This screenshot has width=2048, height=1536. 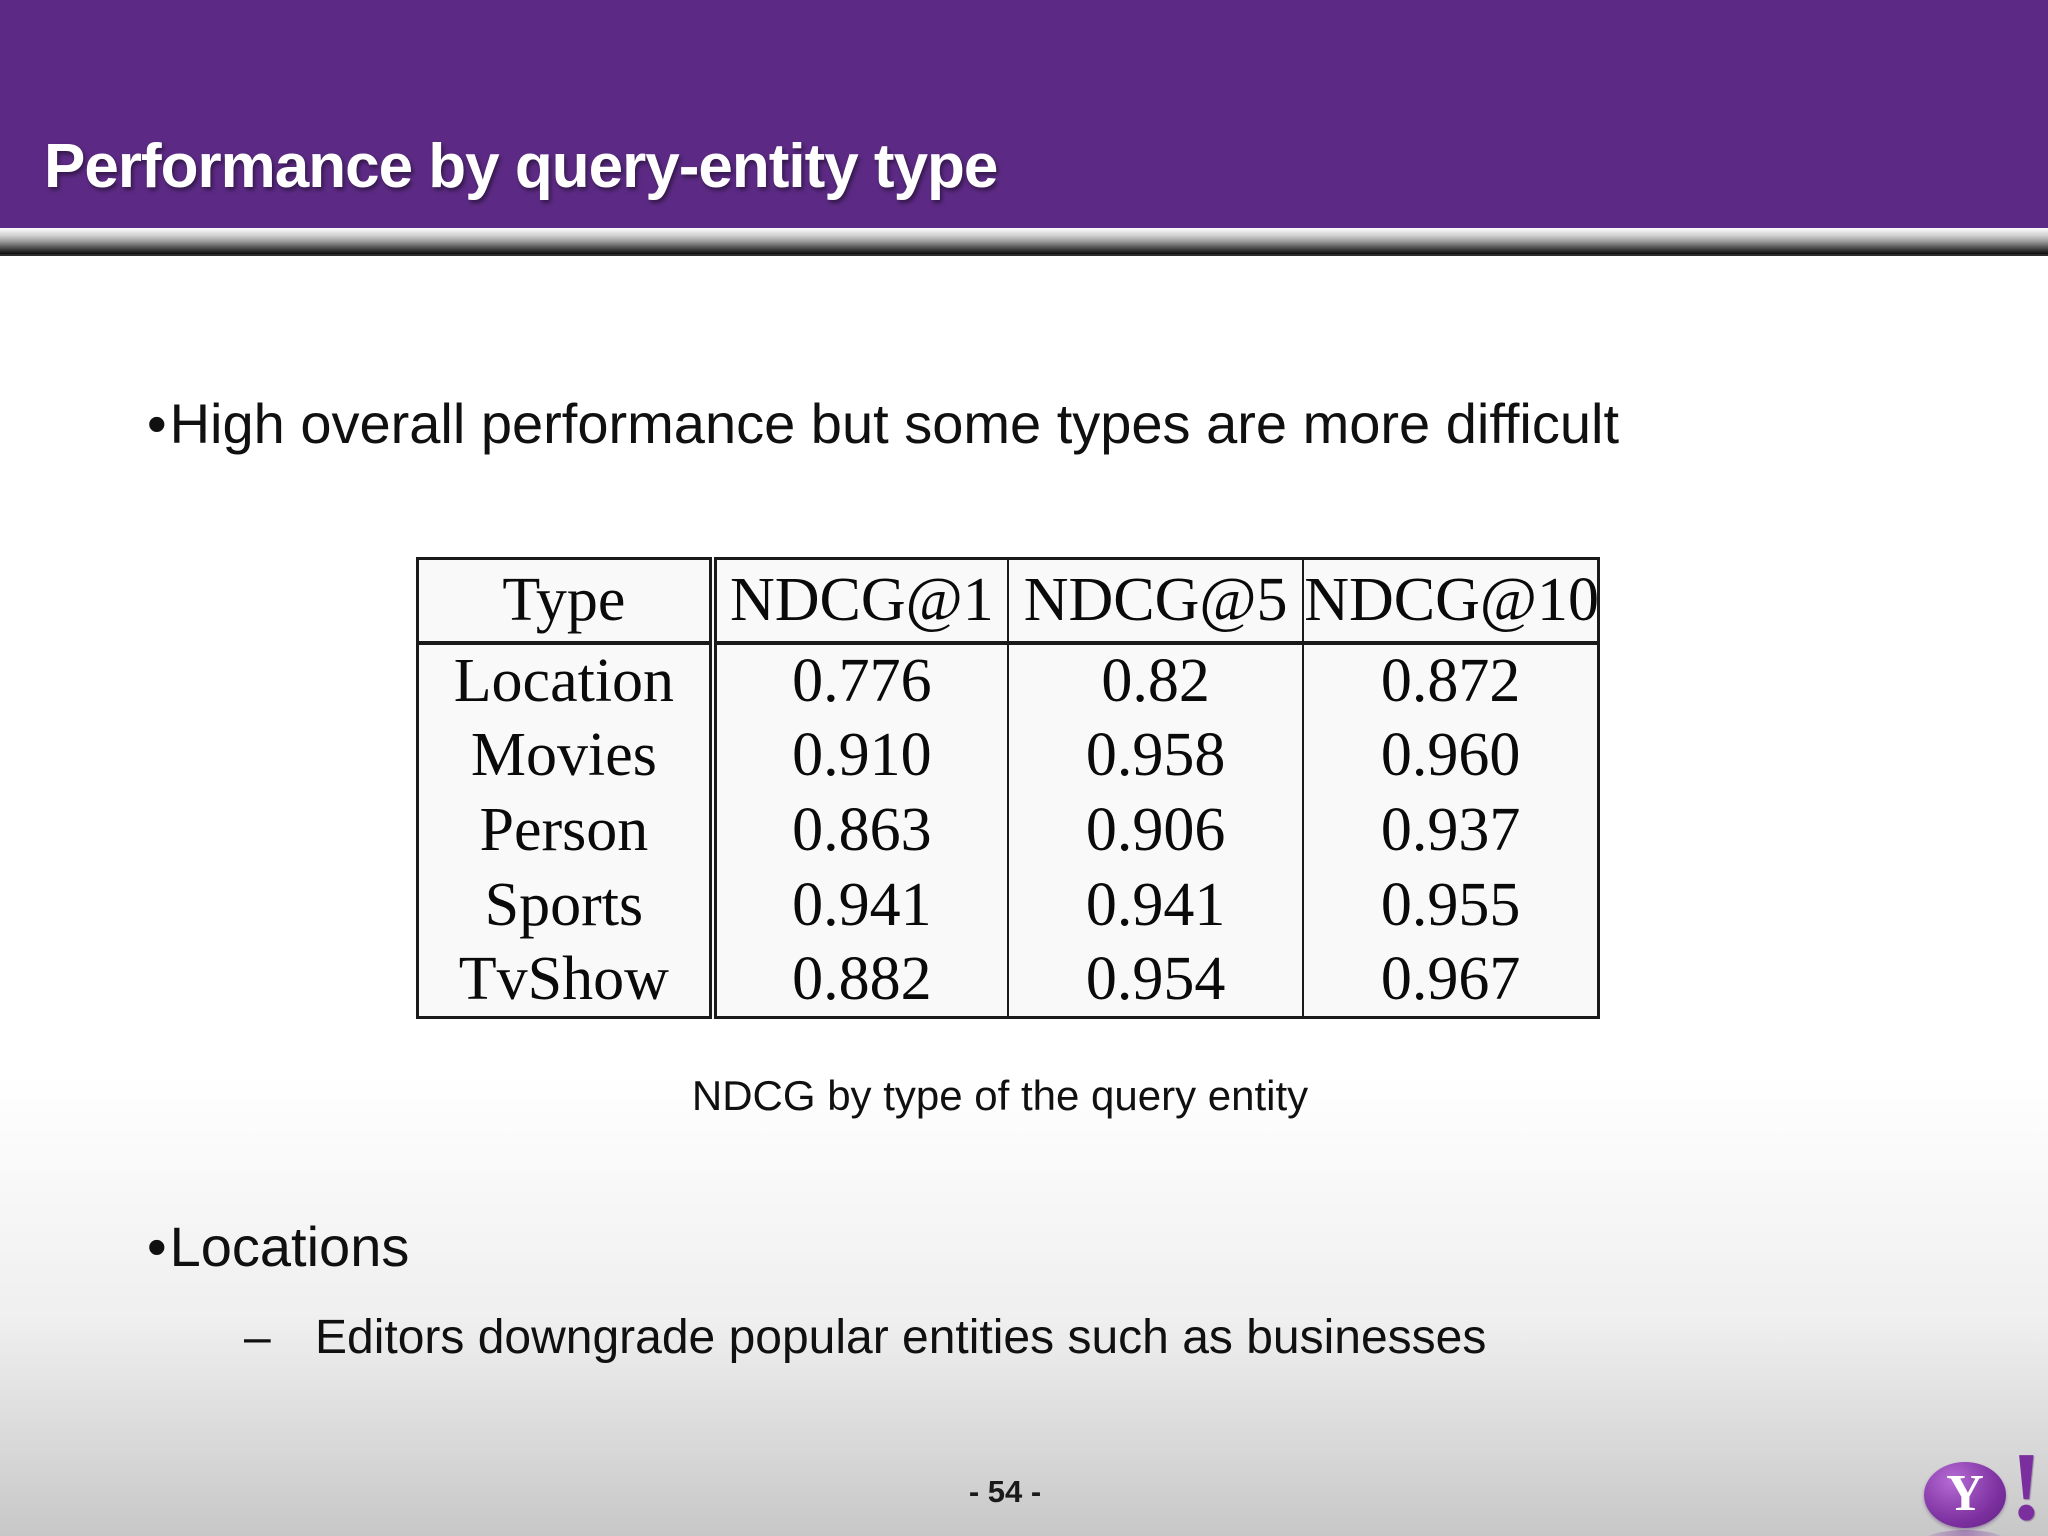 I want to click on cell-ndcg10: 0.955, so click(x=1450, y=905).